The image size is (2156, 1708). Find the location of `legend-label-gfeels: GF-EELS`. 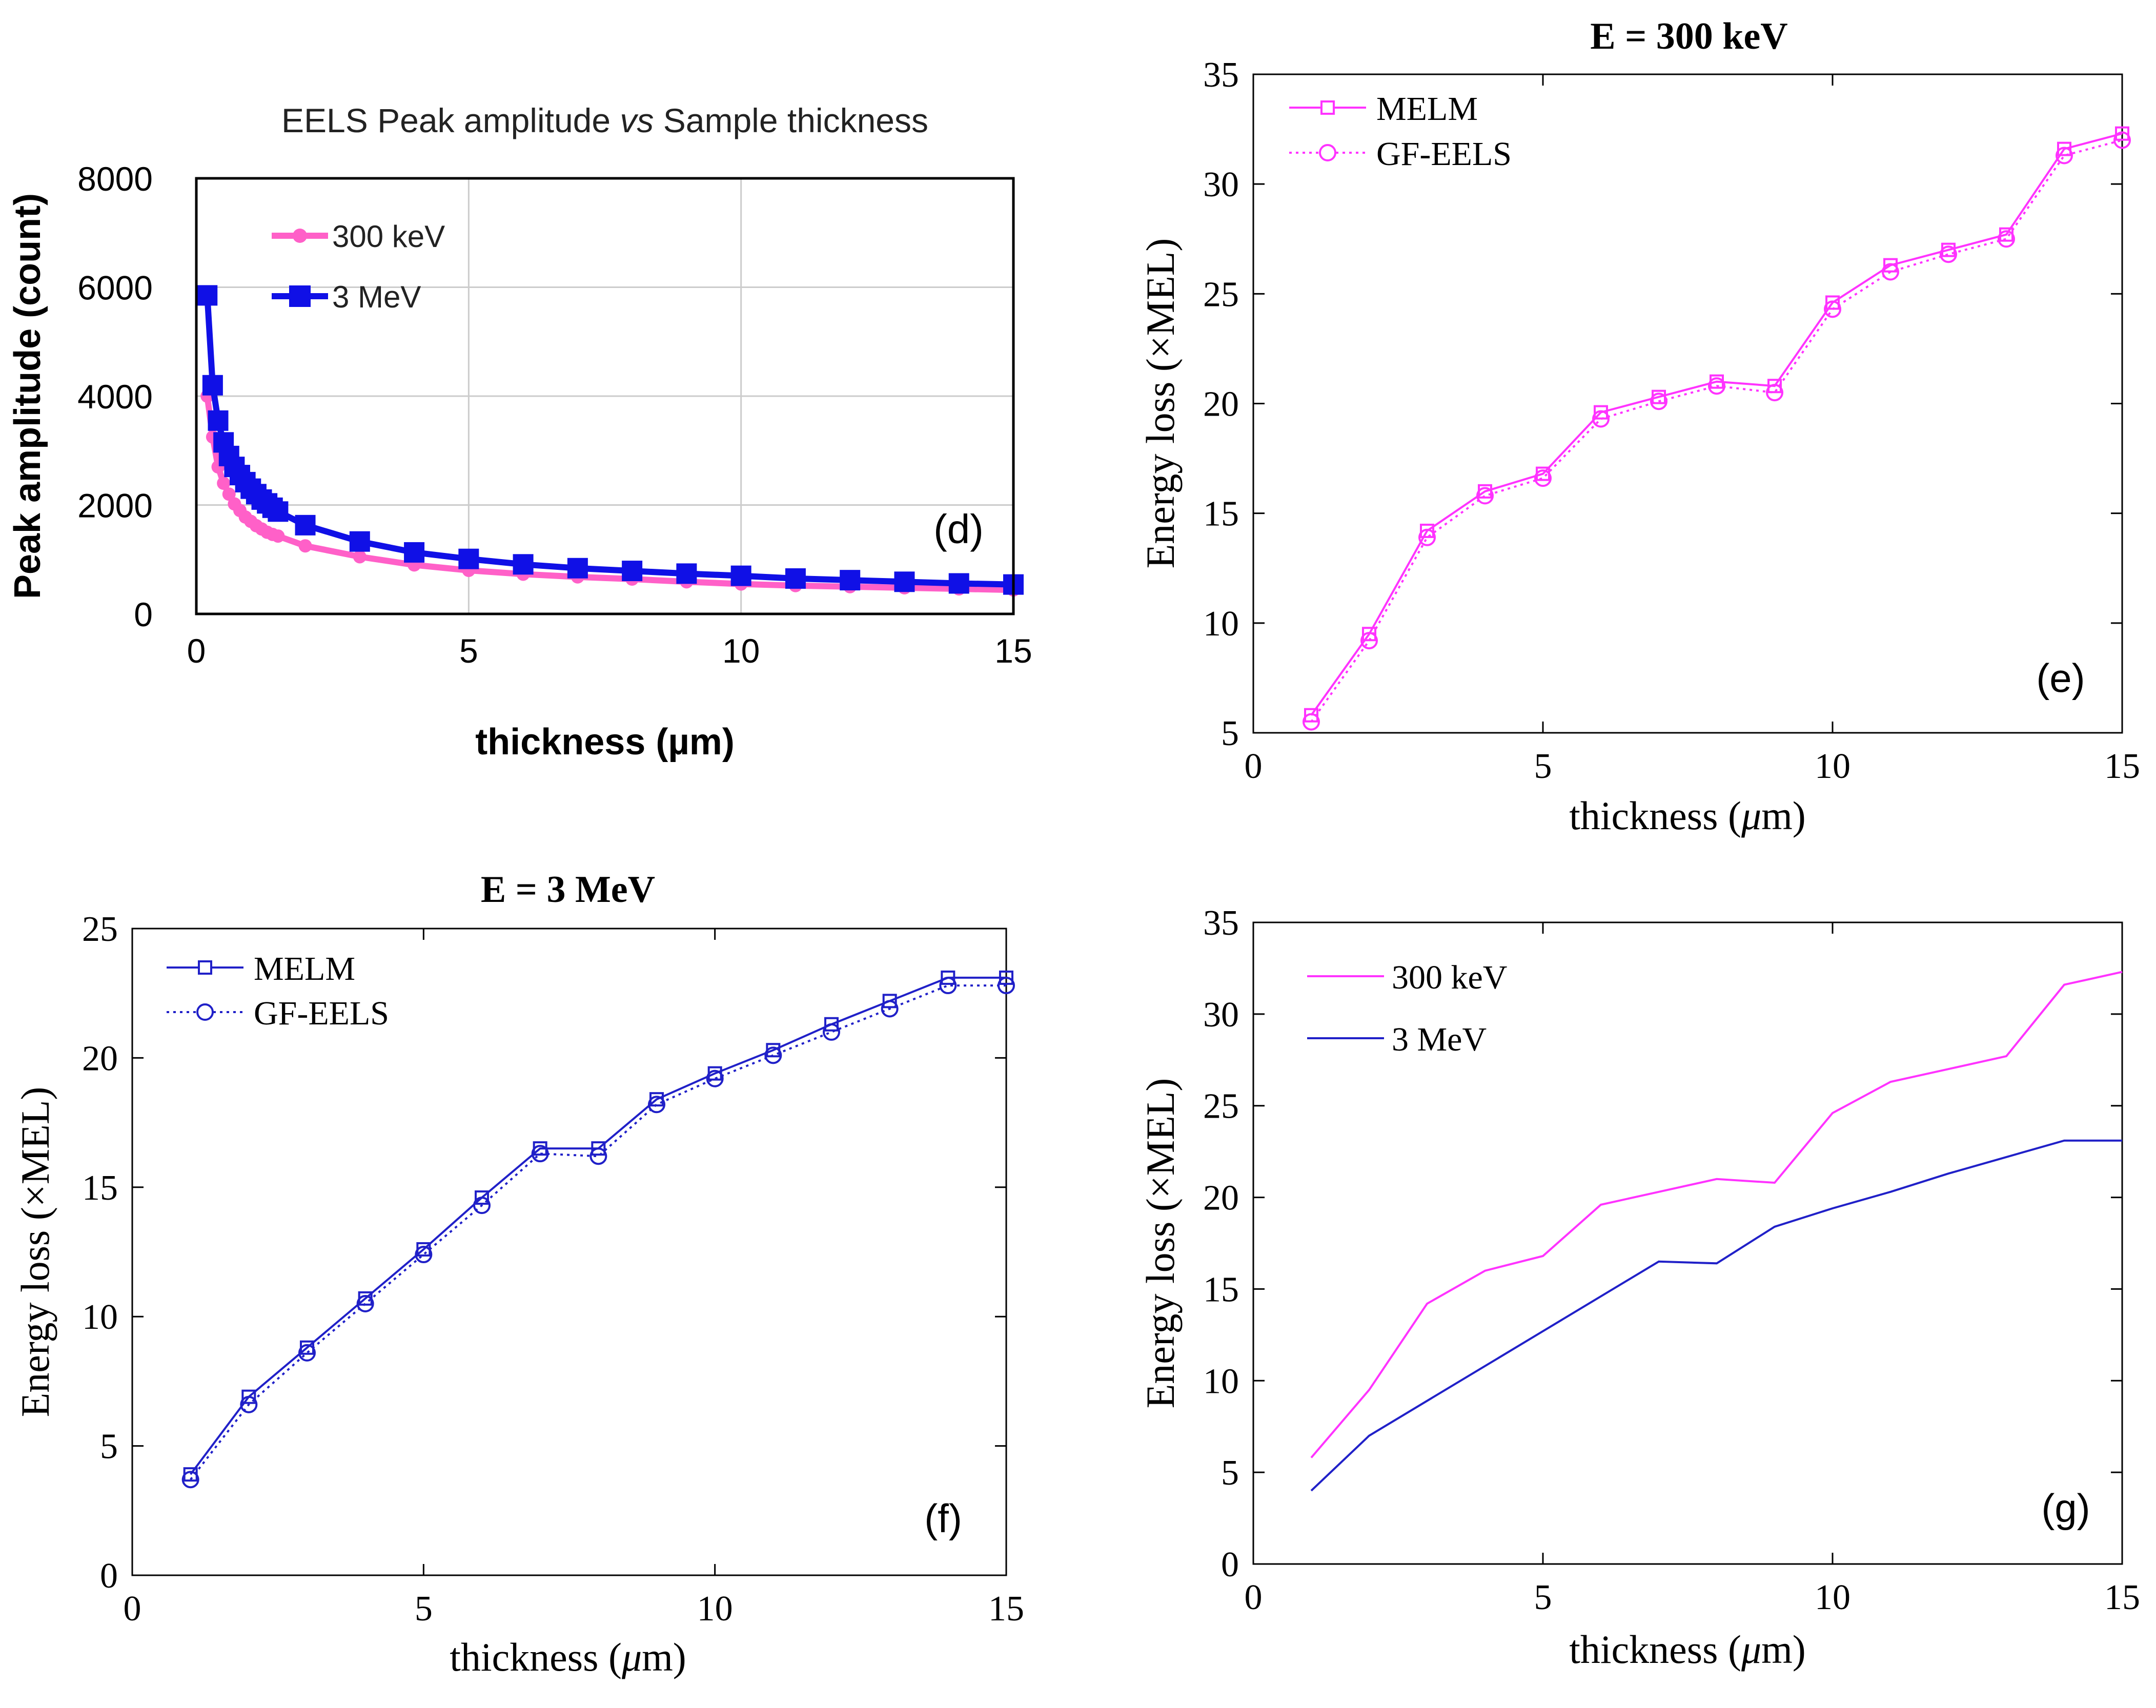

legend-label-gfeels: GF-EELS is located at coordinates (321, 1013).